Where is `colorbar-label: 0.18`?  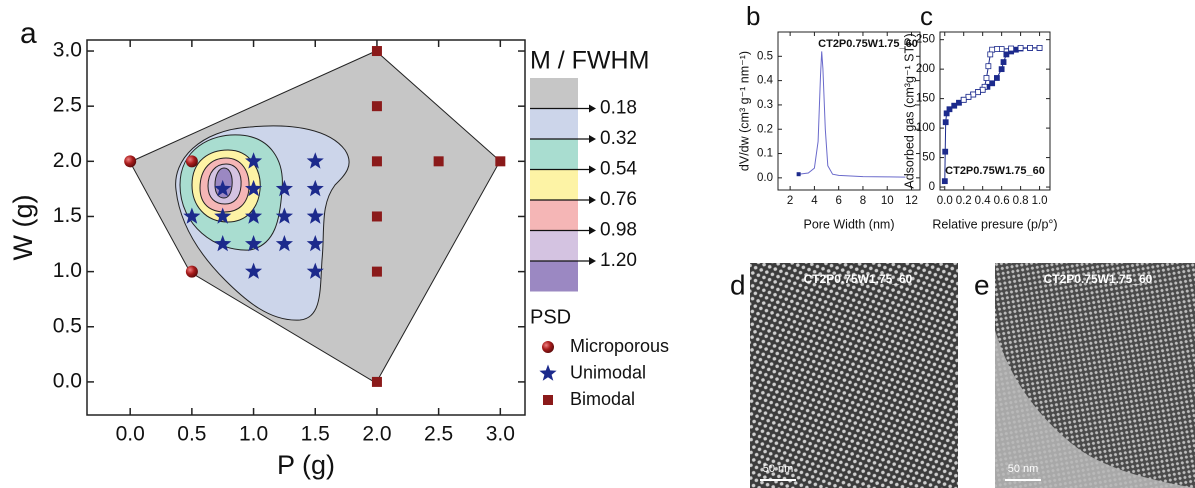
colorbar-label: 0.18 is located at coordinates (618, 108).